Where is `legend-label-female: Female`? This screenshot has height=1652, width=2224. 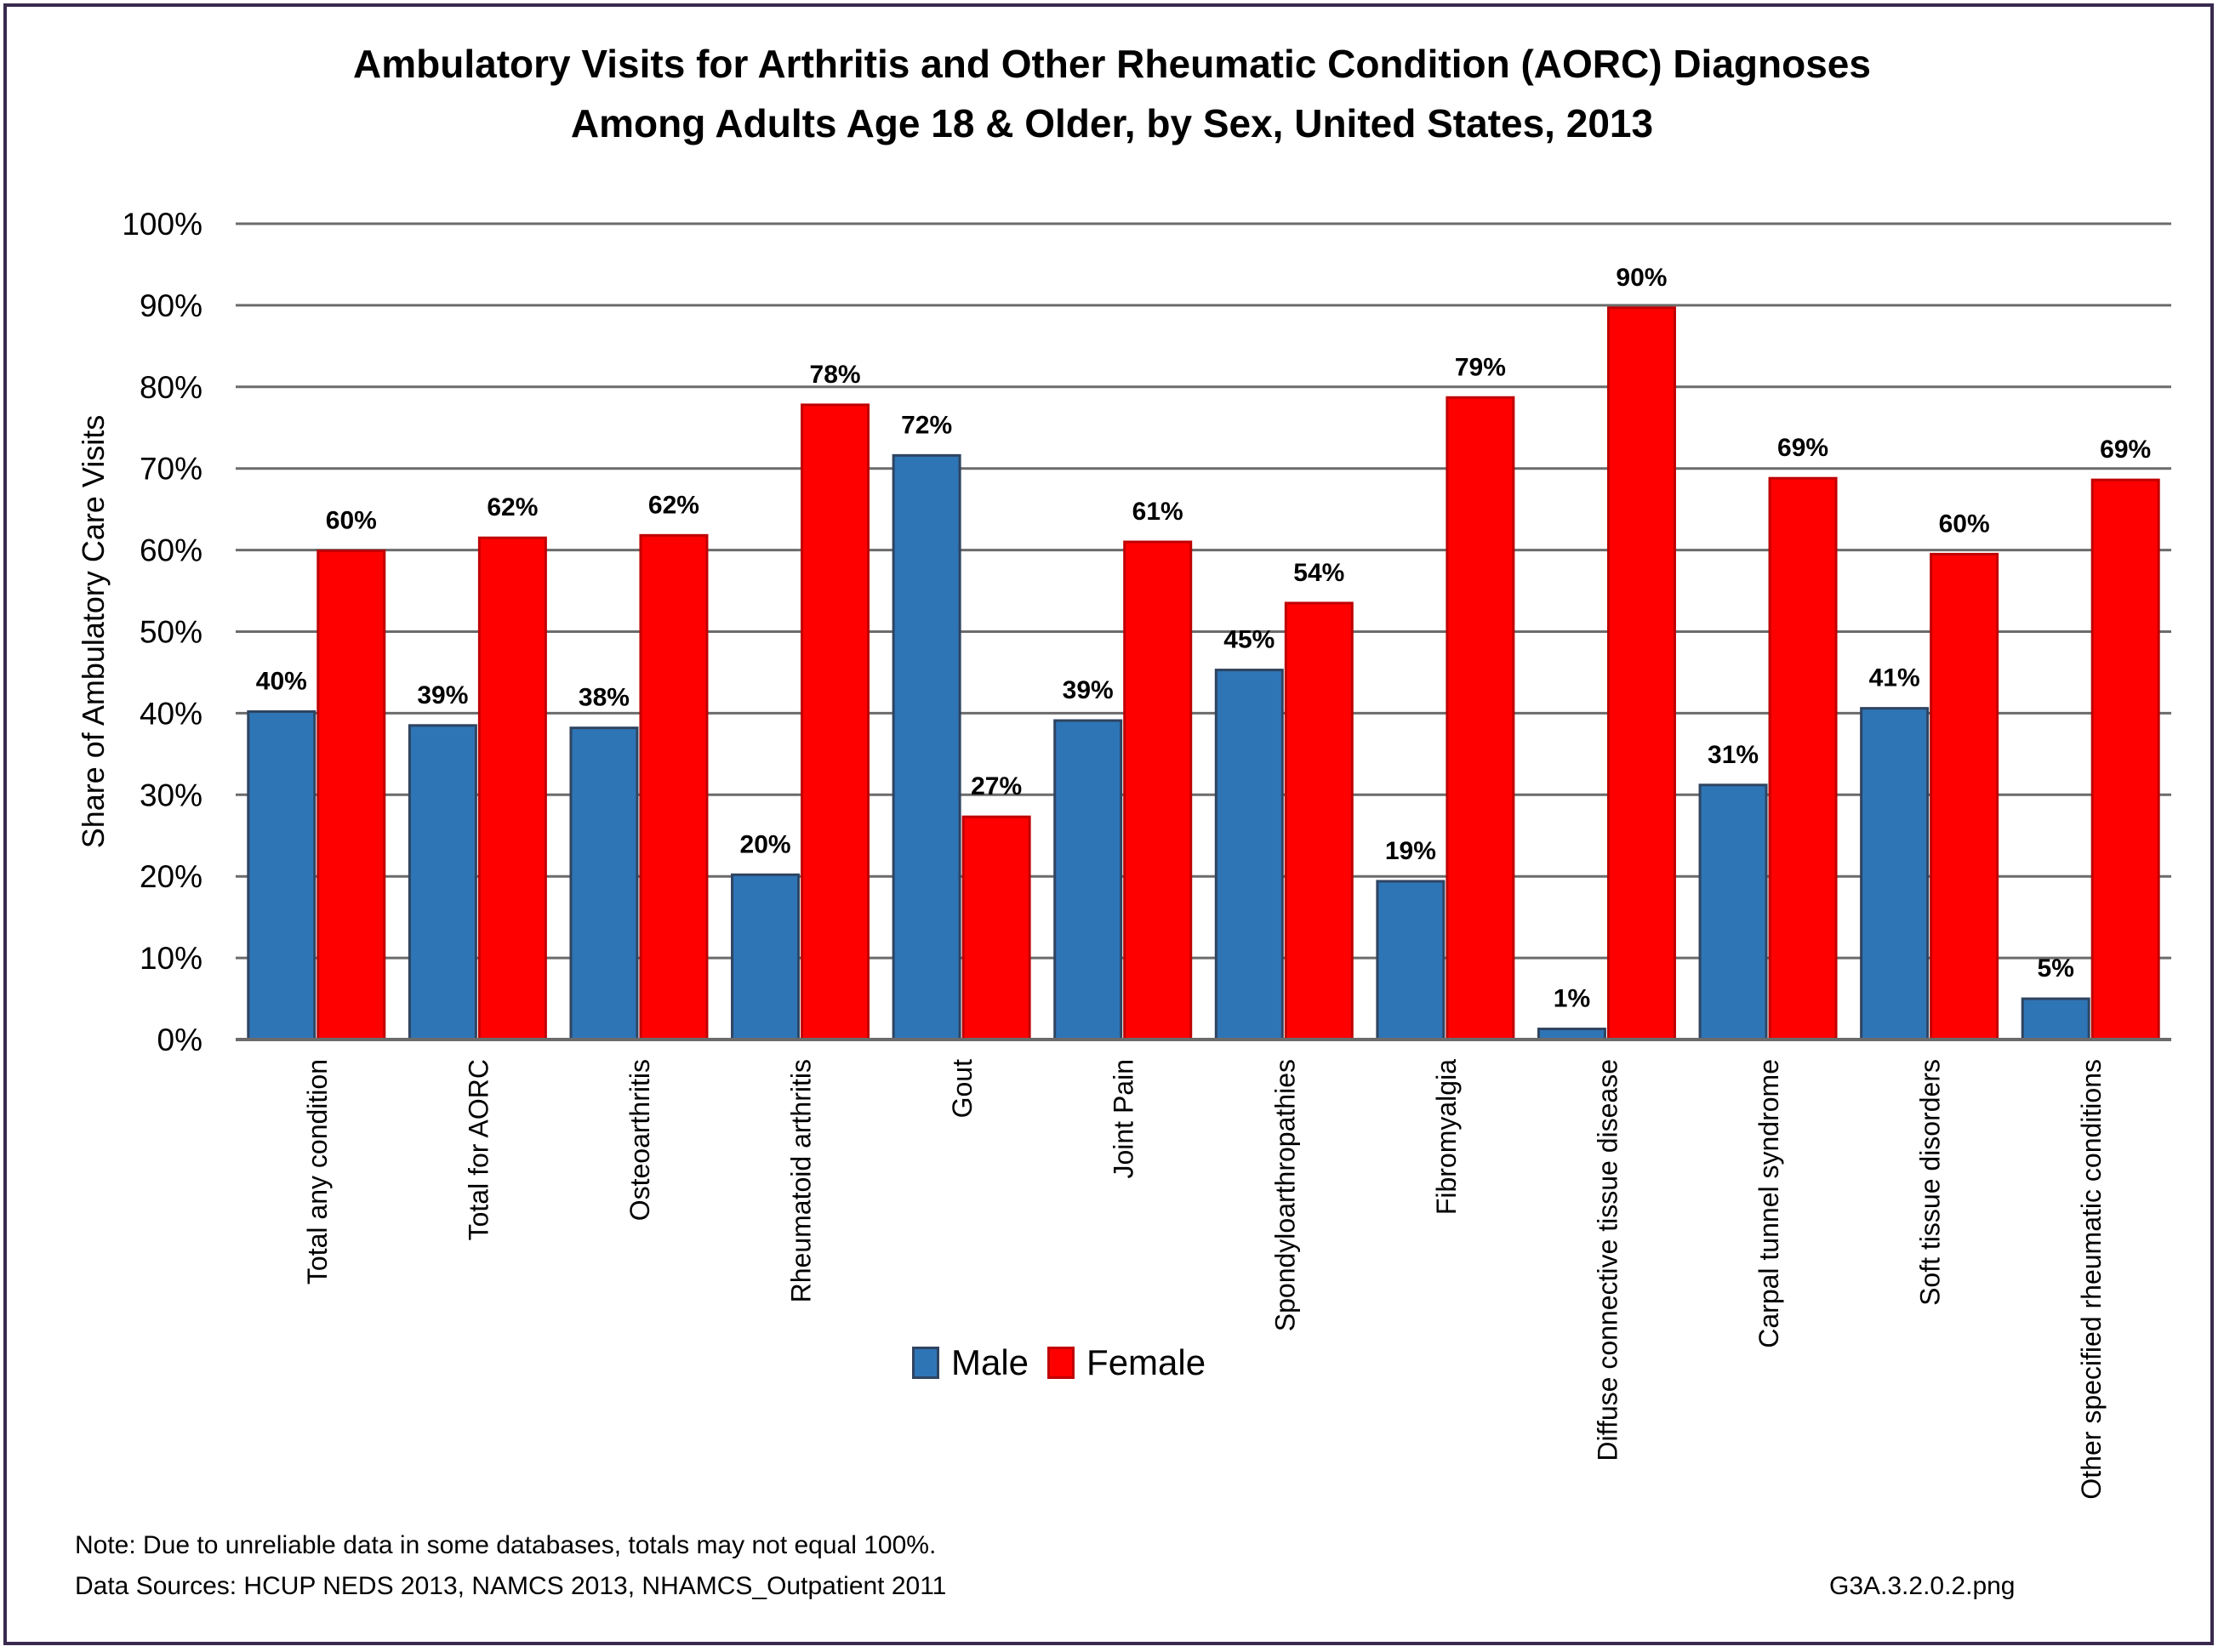
legend-label-female: Female is located at coordinates (1146, 1362).